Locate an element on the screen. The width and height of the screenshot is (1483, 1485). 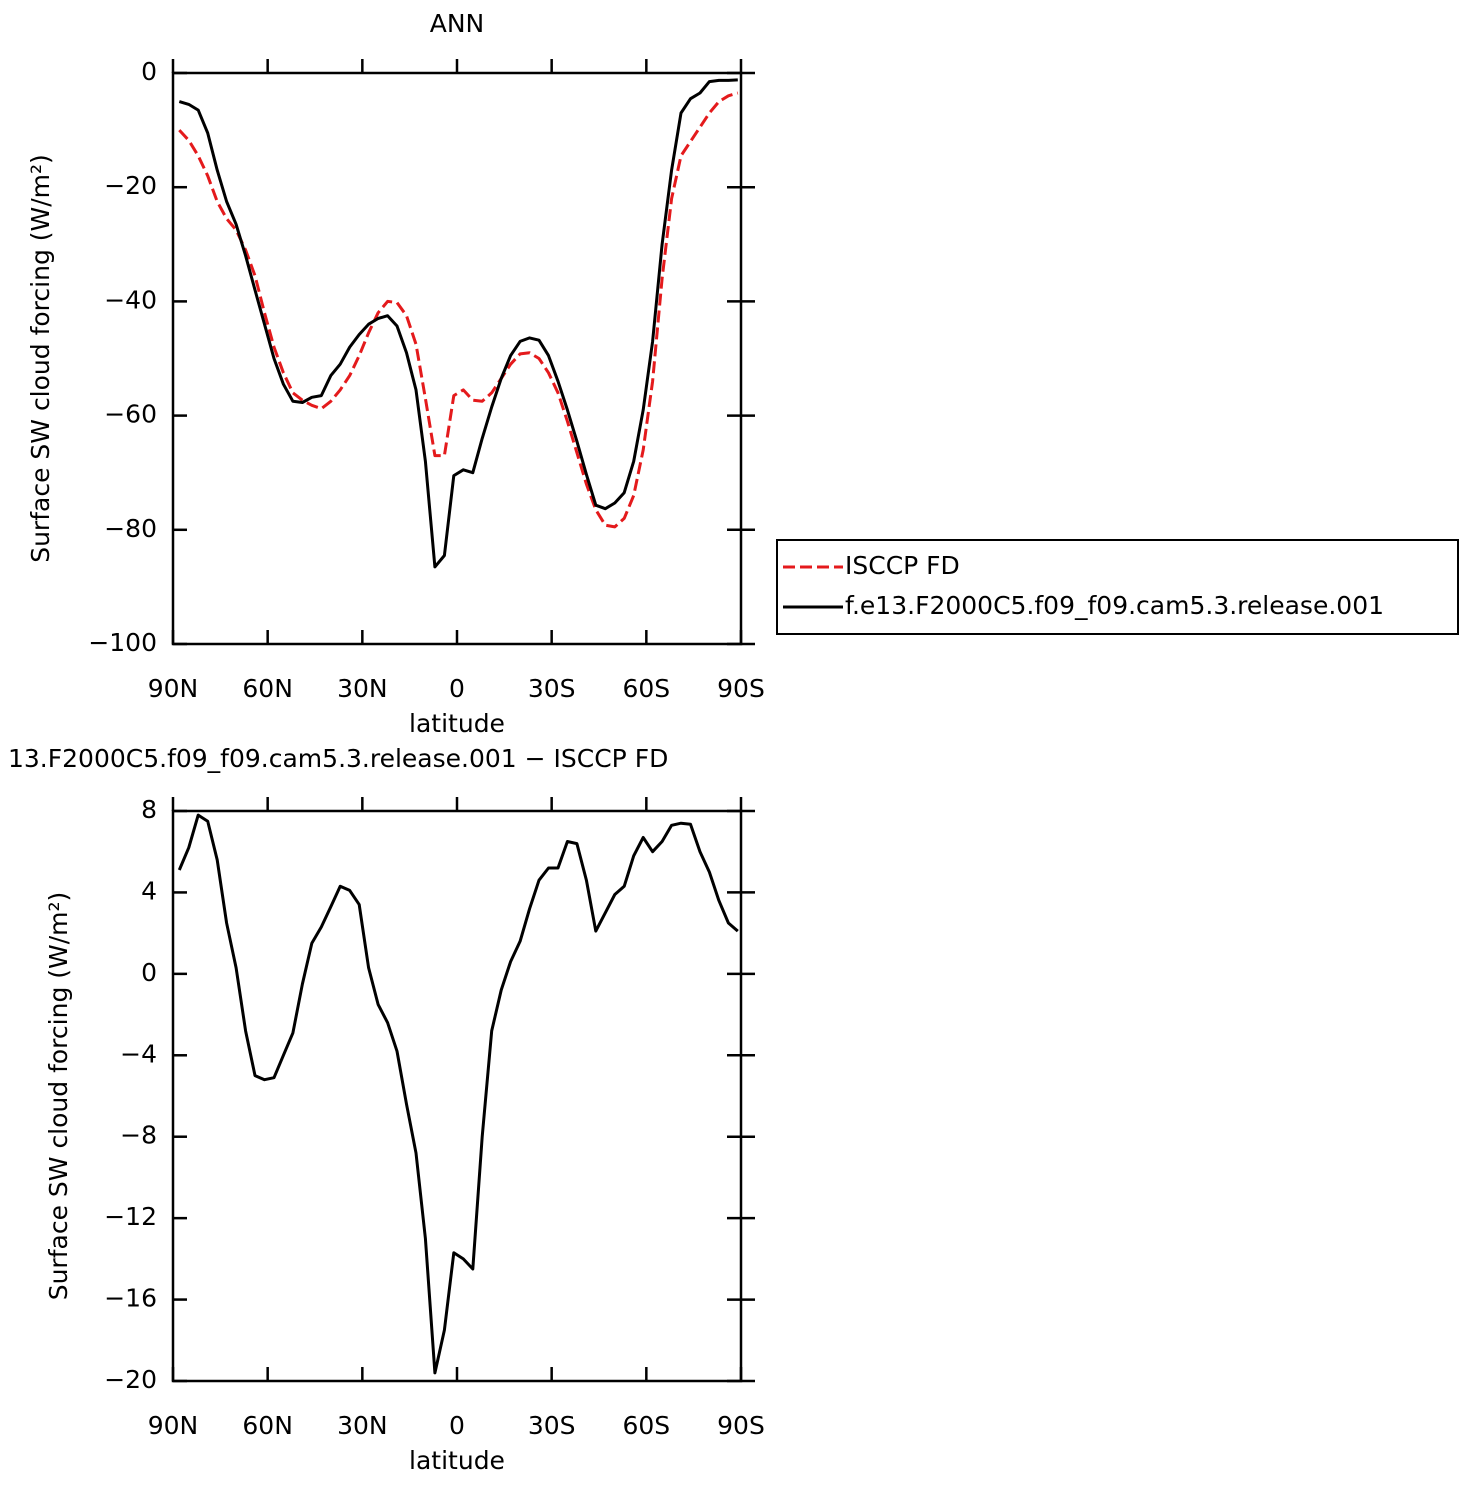
y-tick-label: 4 is located at coordinates (149, 890).